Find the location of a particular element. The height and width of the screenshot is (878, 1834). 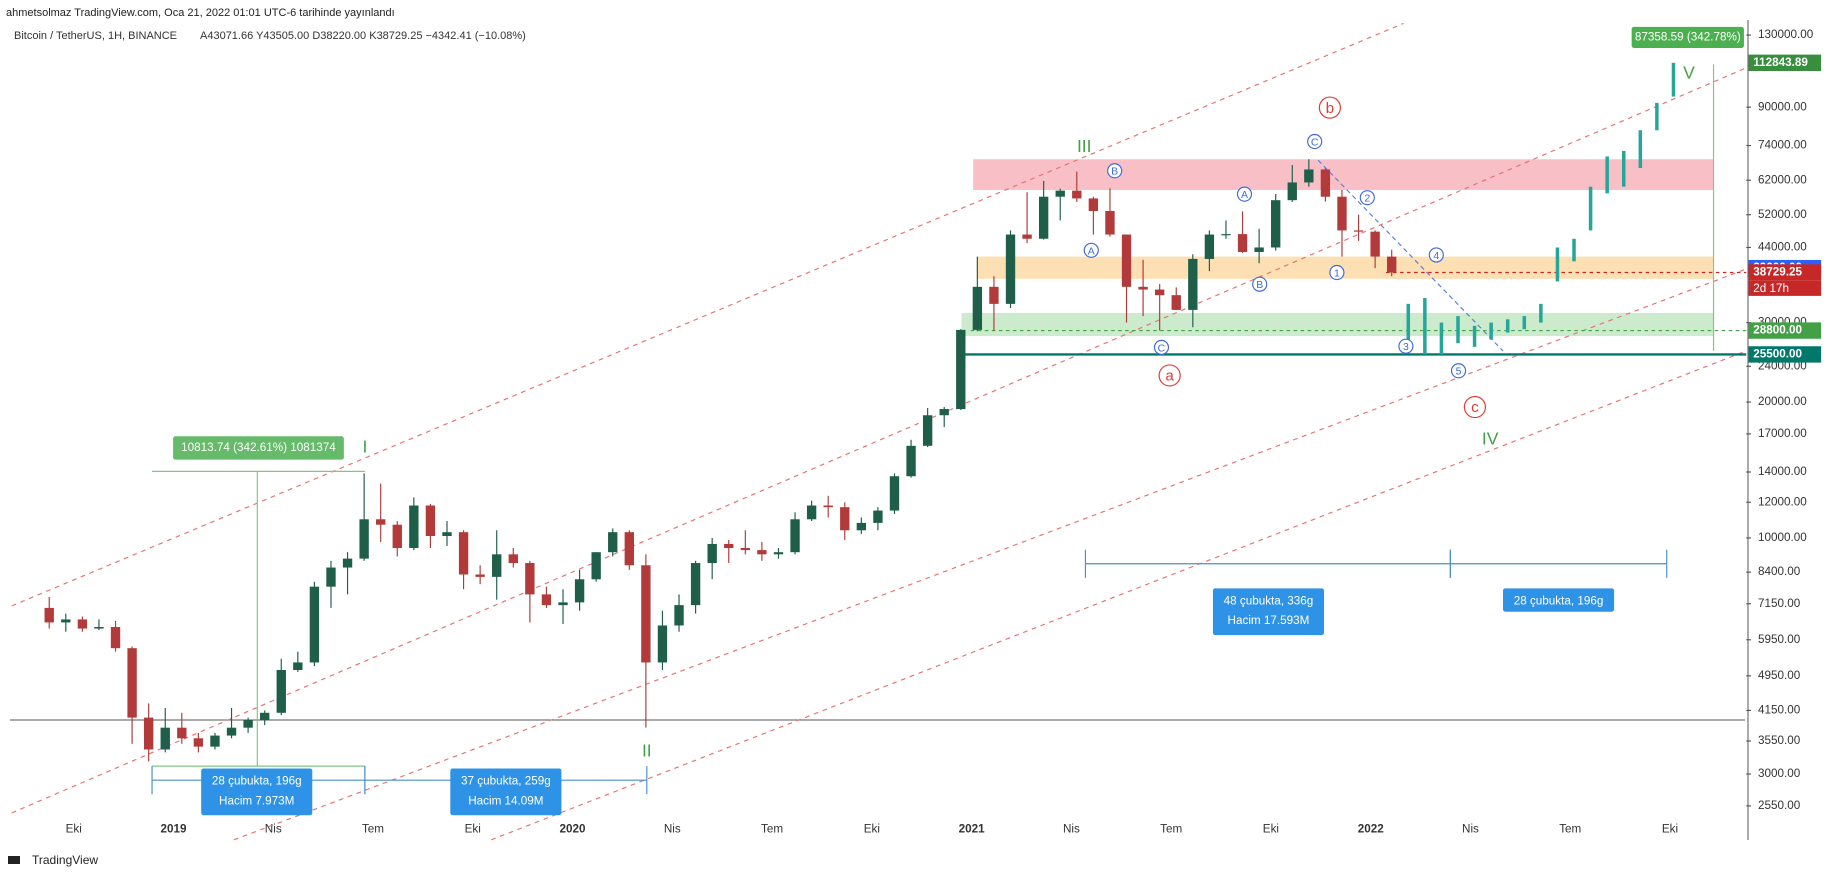

price-label: 38729.25 is located at coordinates (1777, 272).